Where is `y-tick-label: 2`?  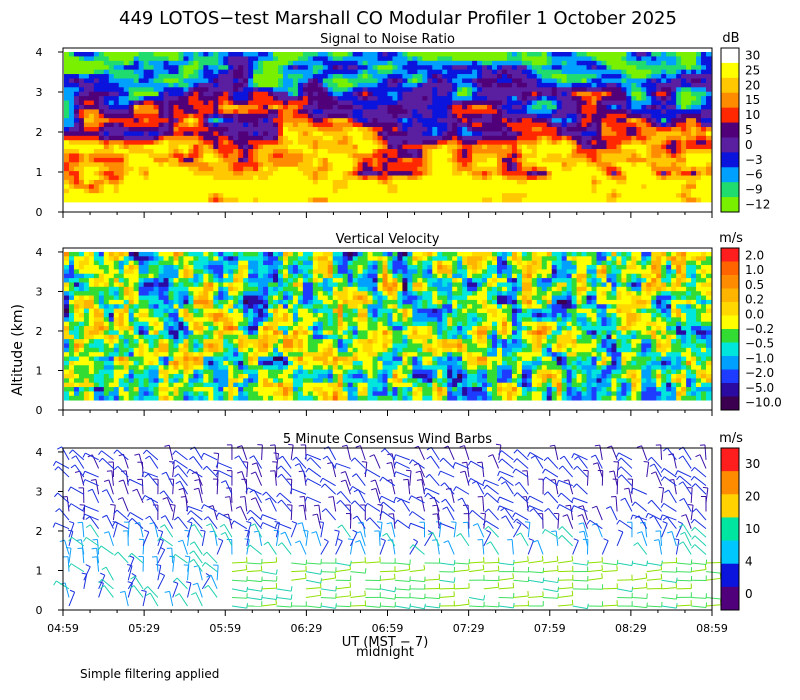 y-tick-label: 2 is located at coordinates (39, 132).